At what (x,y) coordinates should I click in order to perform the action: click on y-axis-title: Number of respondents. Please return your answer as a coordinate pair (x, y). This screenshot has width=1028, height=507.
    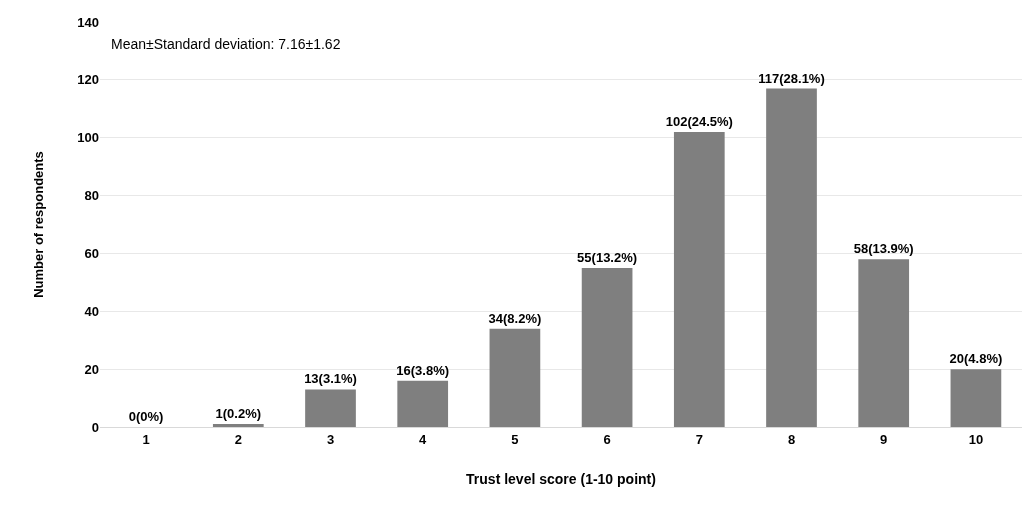
    Looking at the image, I should click on (39, 224).